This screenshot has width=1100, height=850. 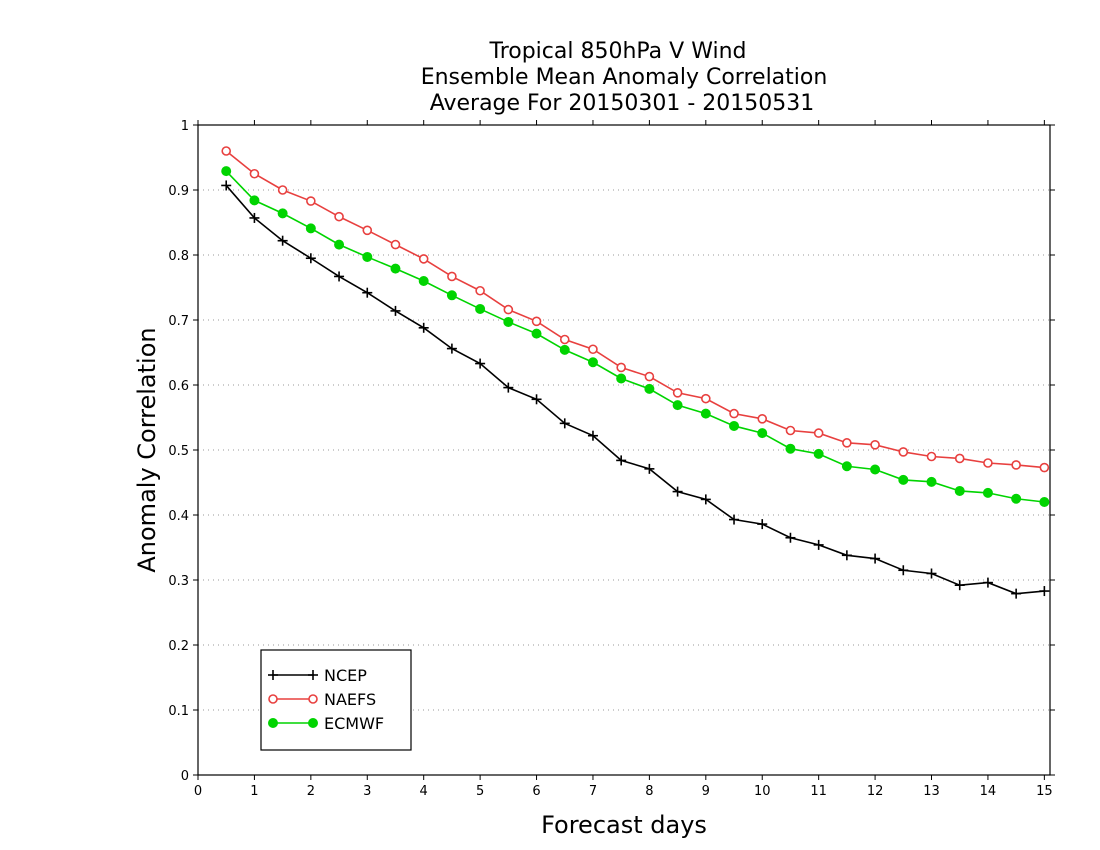 I want to click on legend-label-ncep: NCEP, so click(x=345, y=675).